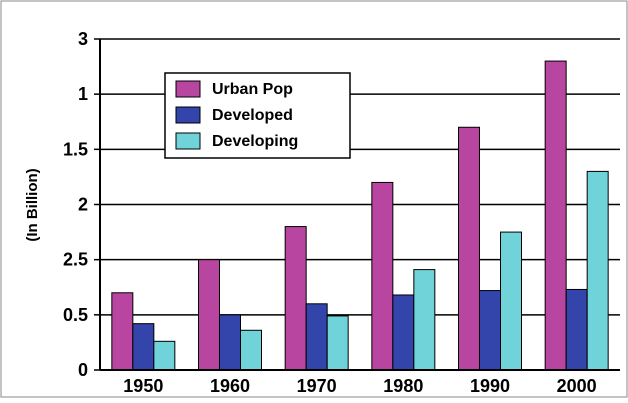 This screenshot has width=628, height=403. What do you see at coordinates (359, 386) in the screenshot?
I see `x-axis-tick-labels: 1950 1960 1970 1980 1990 2000` at bounding box center [359, 386].